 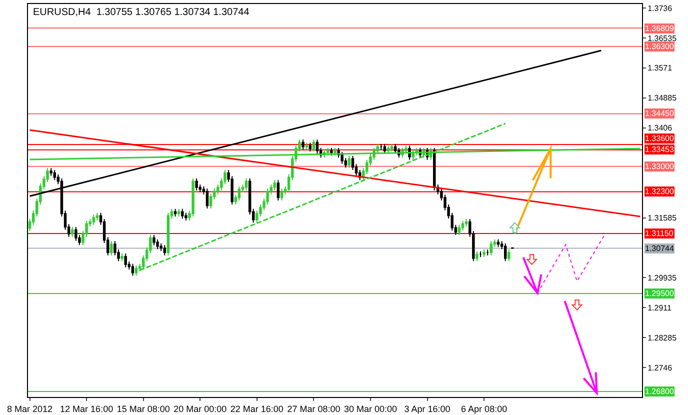 I want to click on y-tick-label: 1.2746, so click(x=660, y=367).